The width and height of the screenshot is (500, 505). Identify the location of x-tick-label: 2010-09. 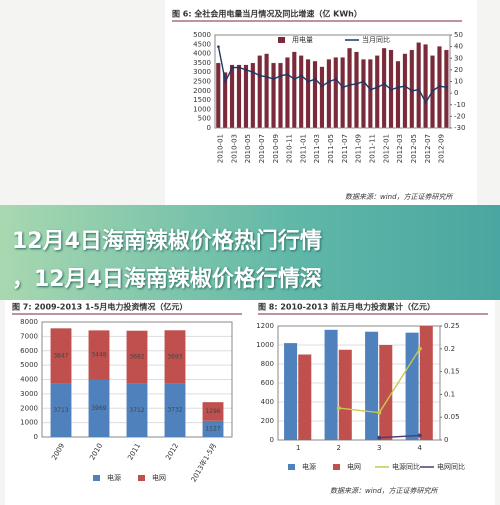
(276, 148).